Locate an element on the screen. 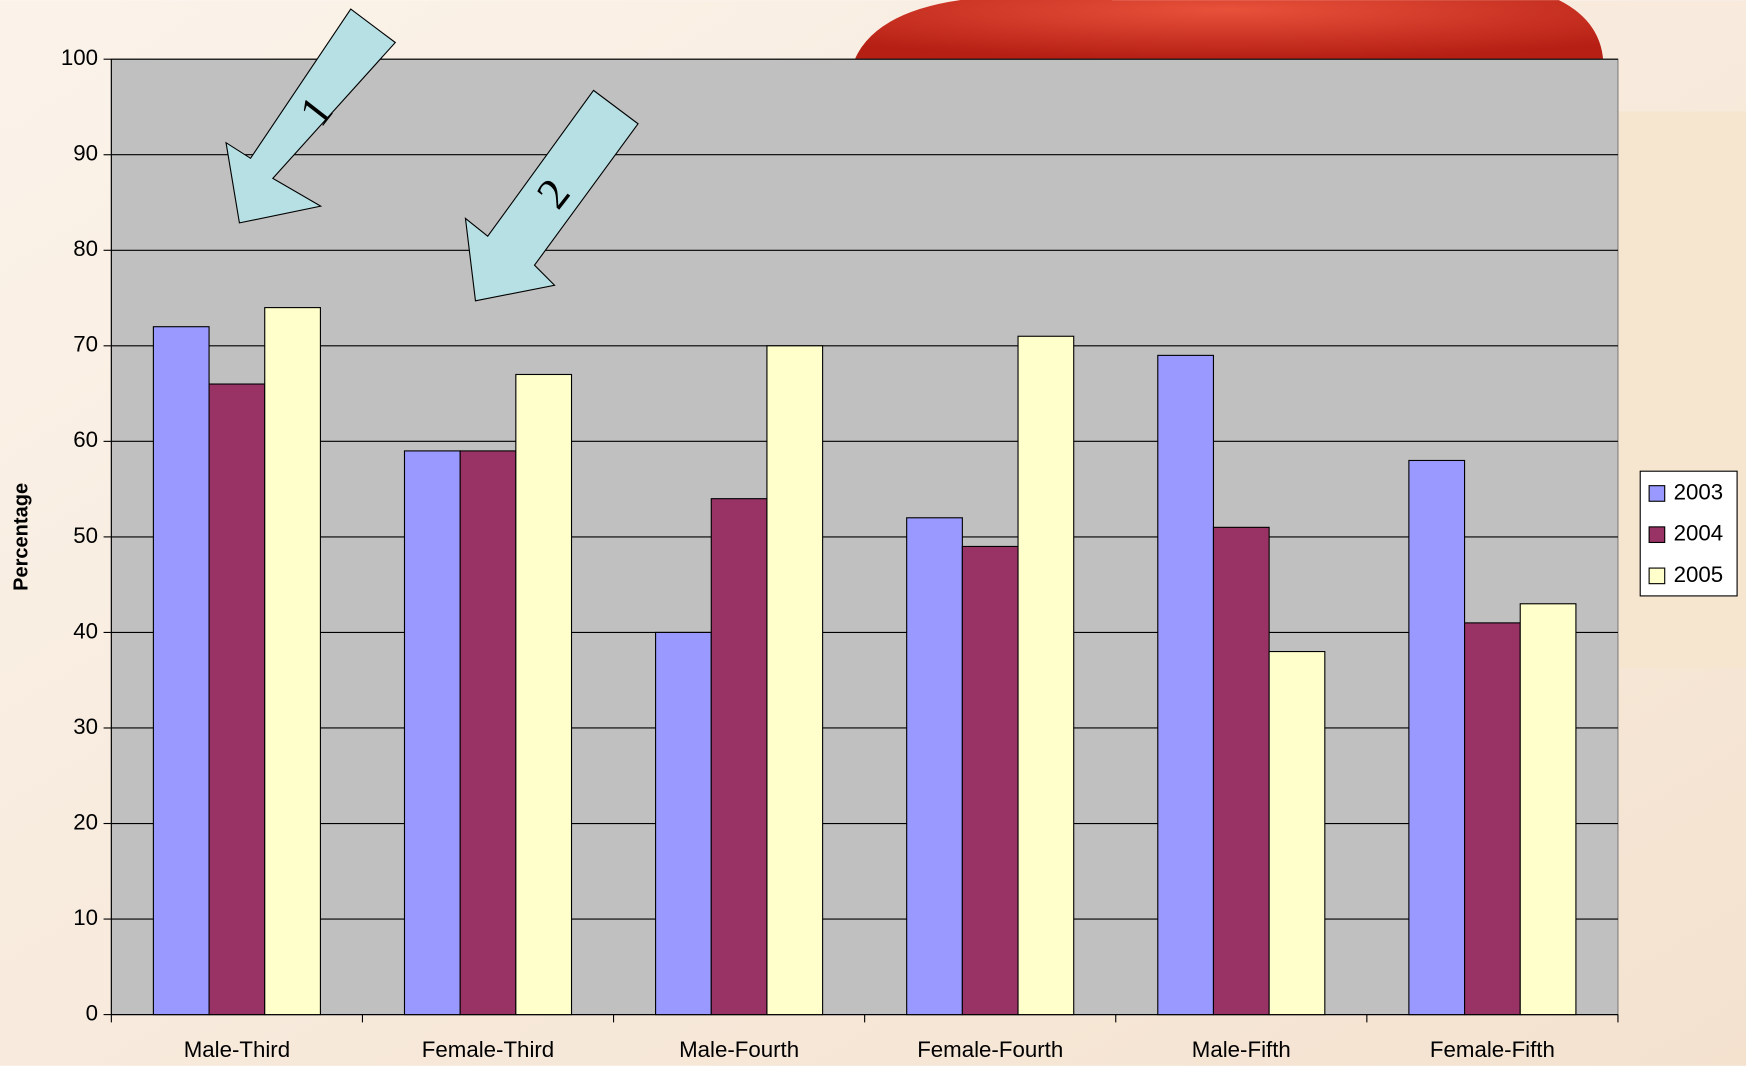 The image size is (1746, 1071). y-tick-label: 60 is located at coordinates (85, 439).